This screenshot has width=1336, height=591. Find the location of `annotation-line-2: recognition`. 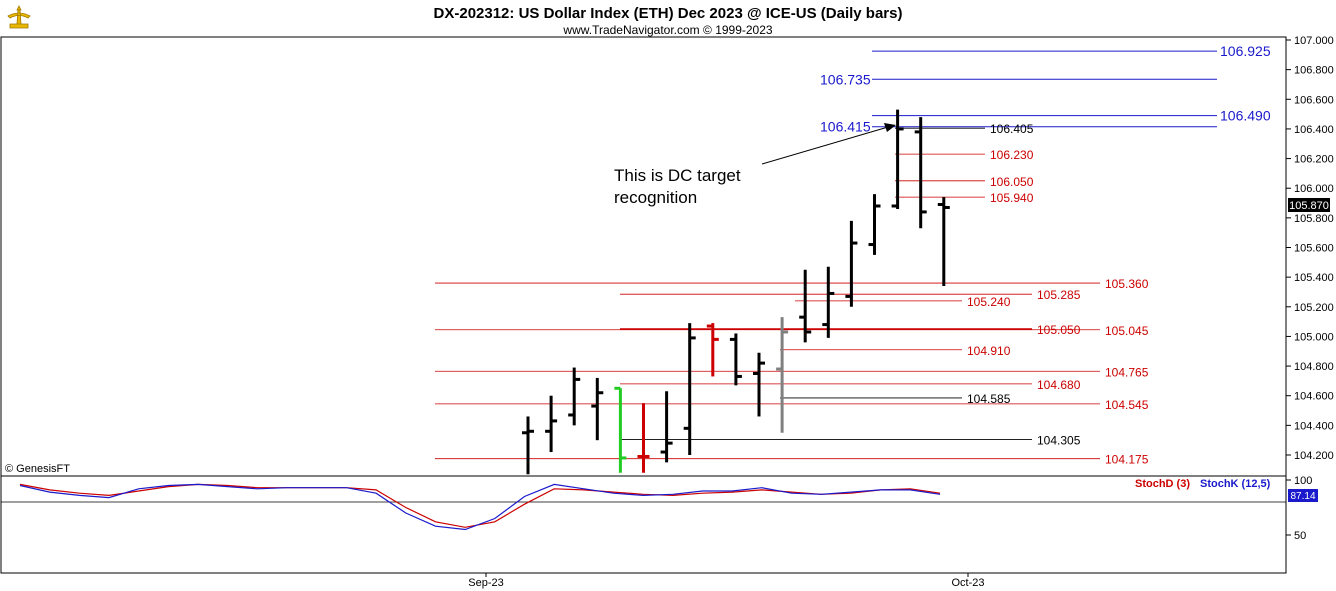

annotation-line-2: recognition is located at coordinates (655, 197).